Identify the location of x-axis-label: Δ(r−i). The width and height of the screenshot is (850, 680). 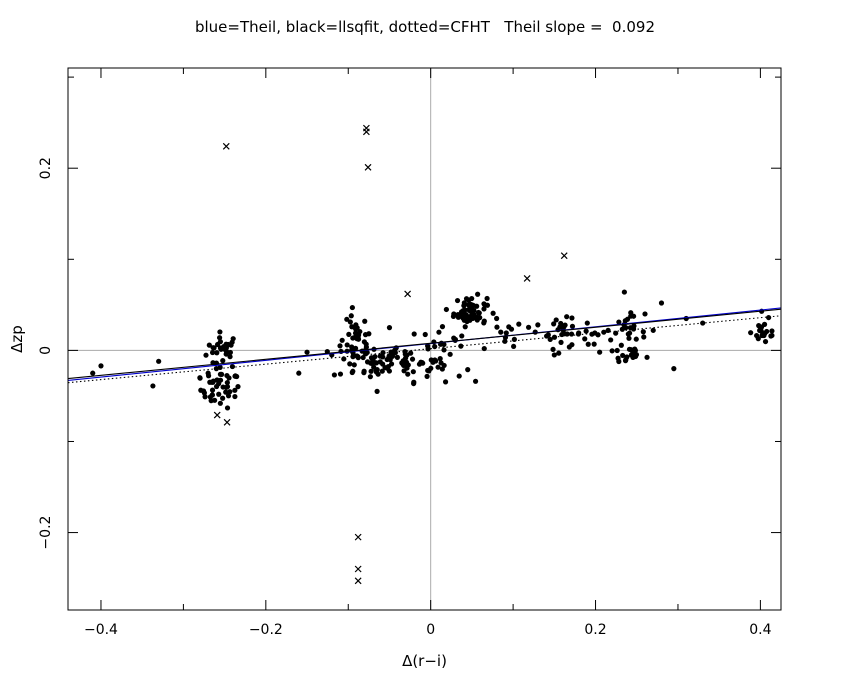
(424, 661).